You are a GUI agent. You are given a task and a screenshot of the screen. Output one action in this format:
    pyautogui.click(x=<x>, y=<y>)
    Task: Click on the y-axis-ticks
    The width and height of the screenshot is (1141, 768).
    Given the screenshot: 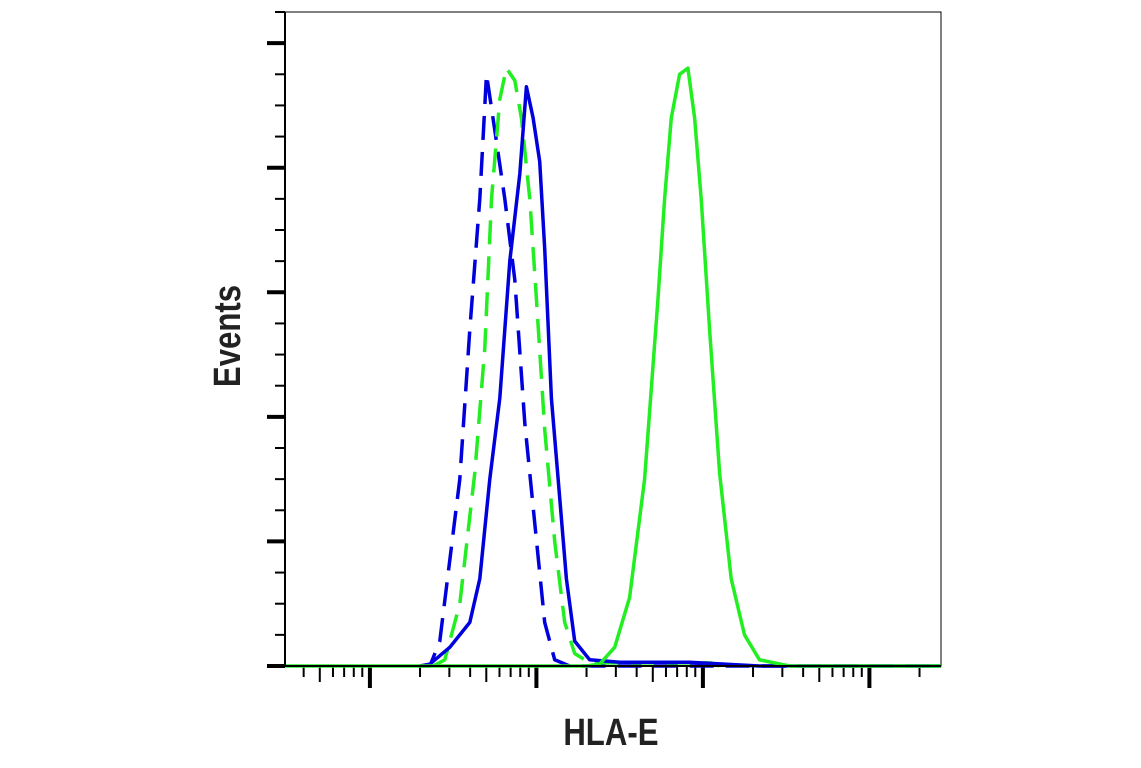 What is the action you would take?
    pyautogui.click(x=276, y=339)
    